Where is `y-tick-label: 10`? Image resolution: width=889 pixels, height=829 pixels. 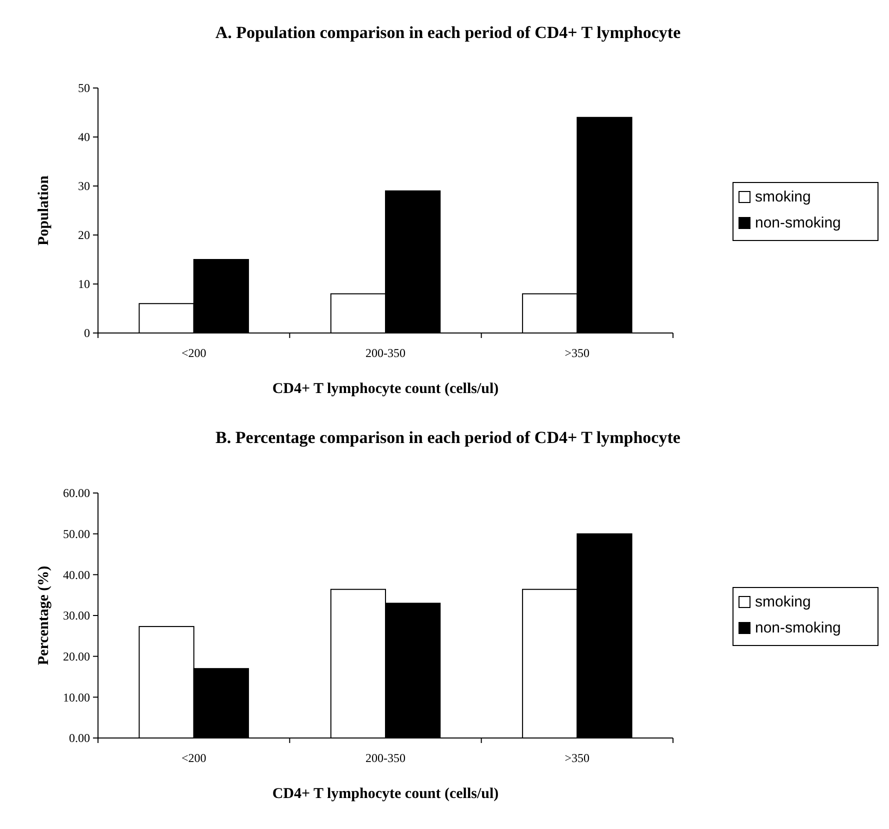 y-tick-label: 10 is located at coordinates (84, 284).